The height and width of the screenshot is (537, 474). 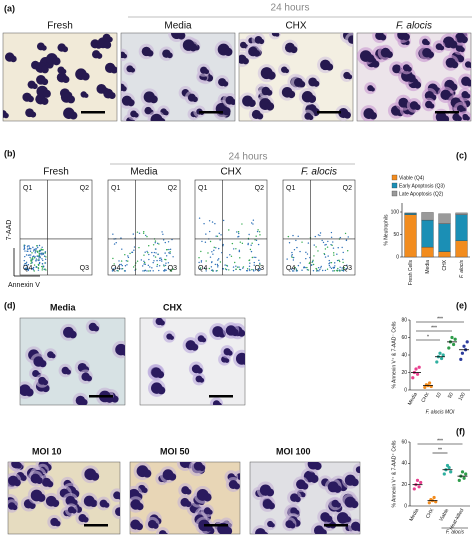 What do you see at coordinates (175, 451) in the screenshot?
I see `image-title: MOI 50` at bounding box center [175, 451].